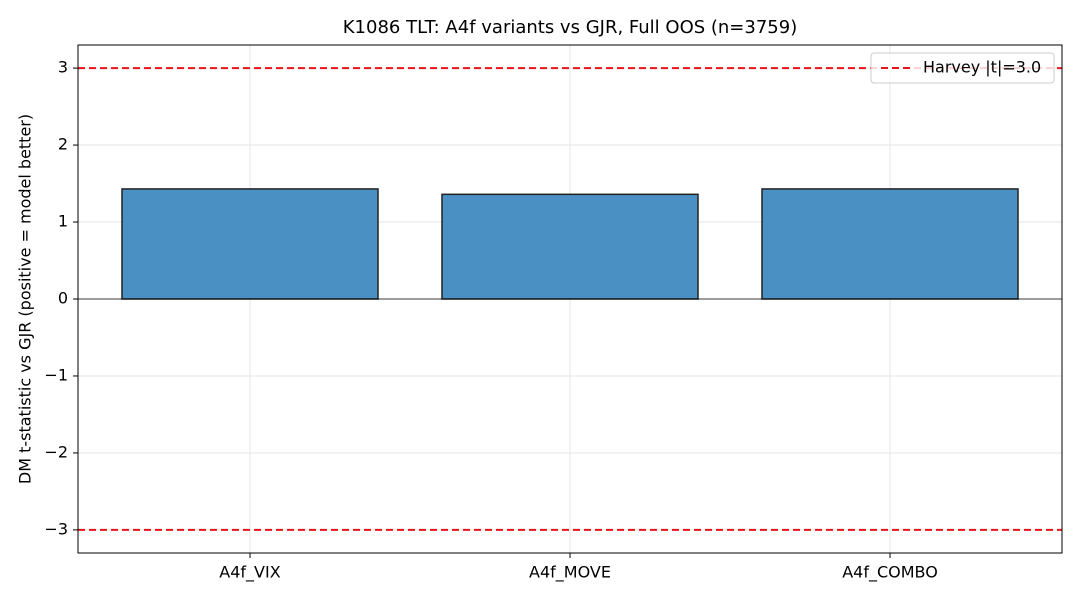  I want to click on y-tick-label: 1, so click(63, 221).